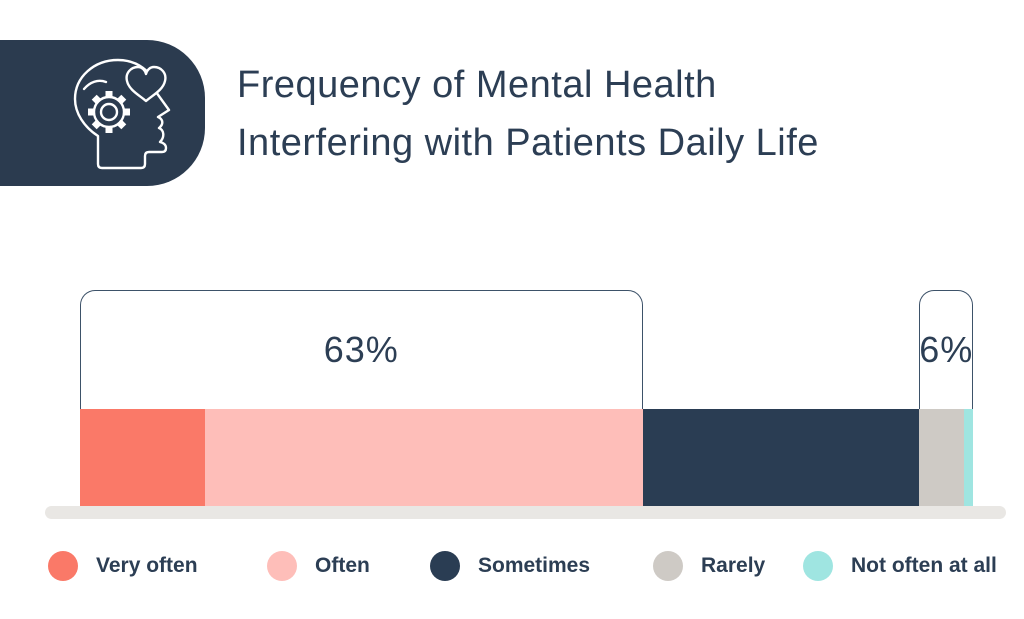  Describe the element at coordinates (781, 457) in the screenshot. I see `bar-segment-sometimes` at that location.